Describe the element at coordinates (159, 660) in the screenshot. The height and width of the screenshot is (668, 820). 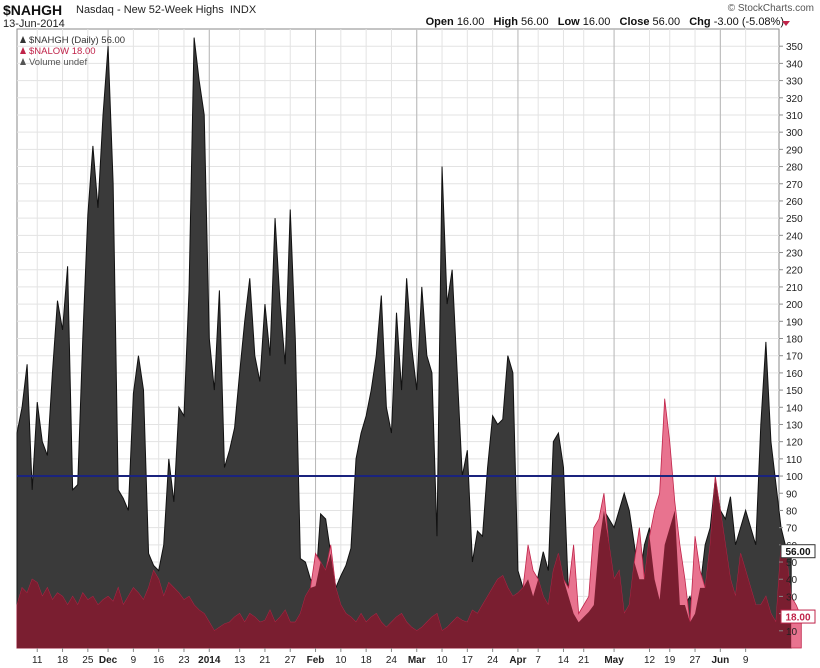
I see `x-tick-label: 16` at that location.